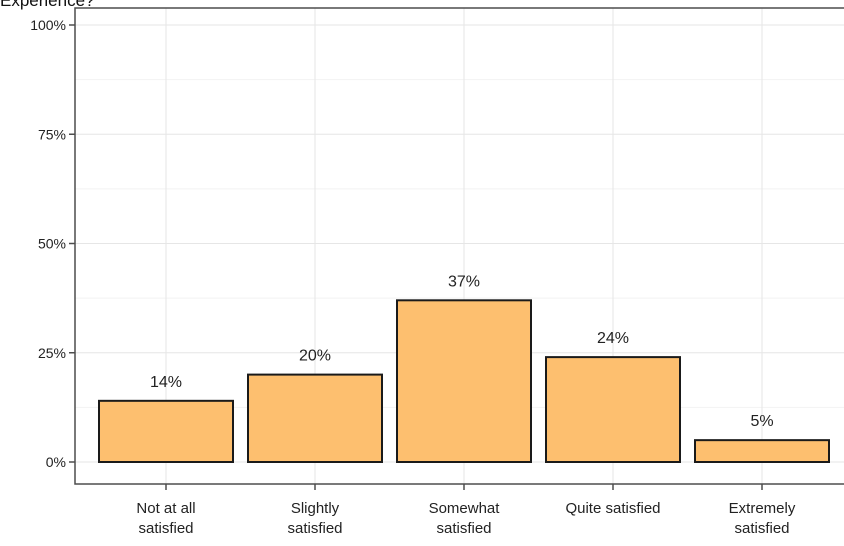 This screenshot has height=546, width=844. I want to click on bar-value-label: 5%, so click(761, 421).